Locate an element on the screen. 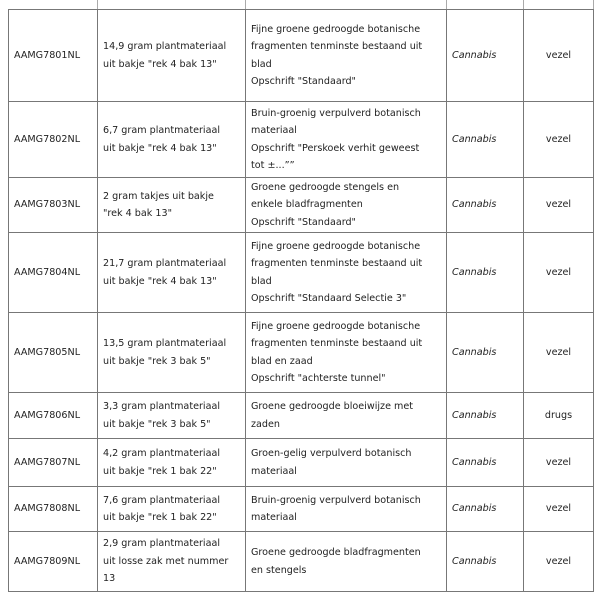  description-cell-line: tot ±...”” is located at coordinates (273, 165).